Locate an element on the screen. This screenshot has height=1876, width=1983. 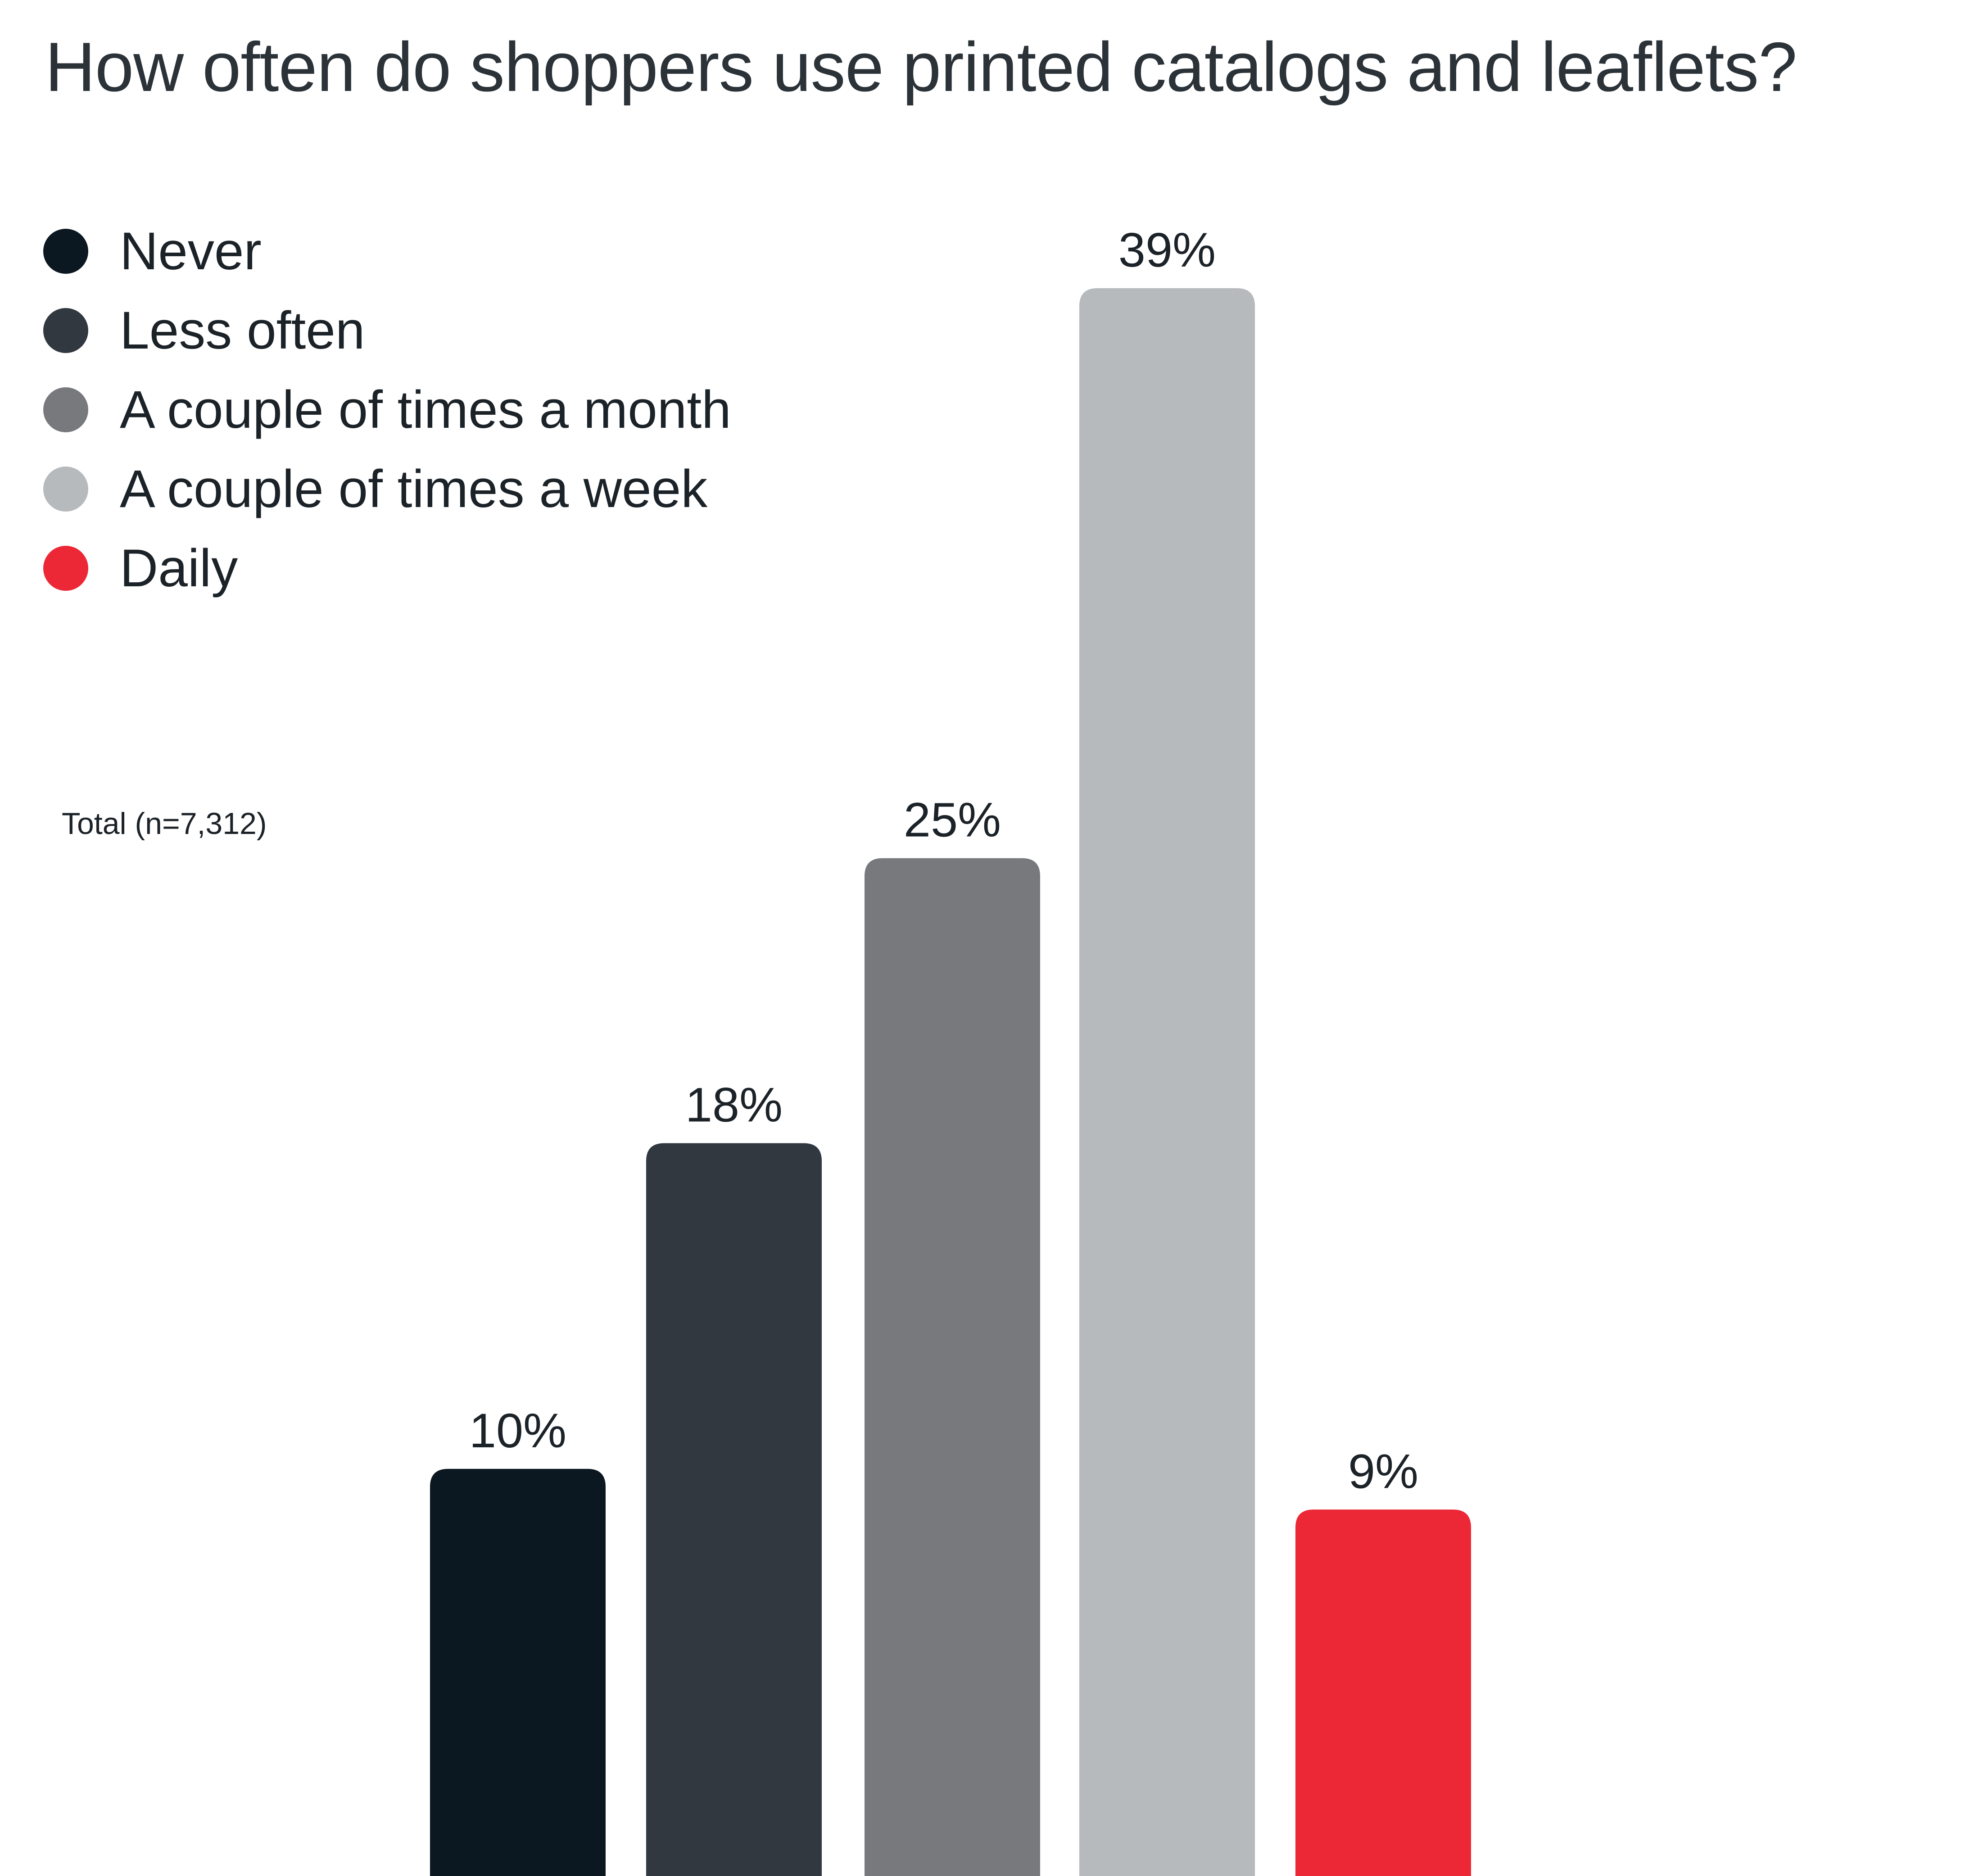
legend-label-never: Never is located at coordinates (191, 252).